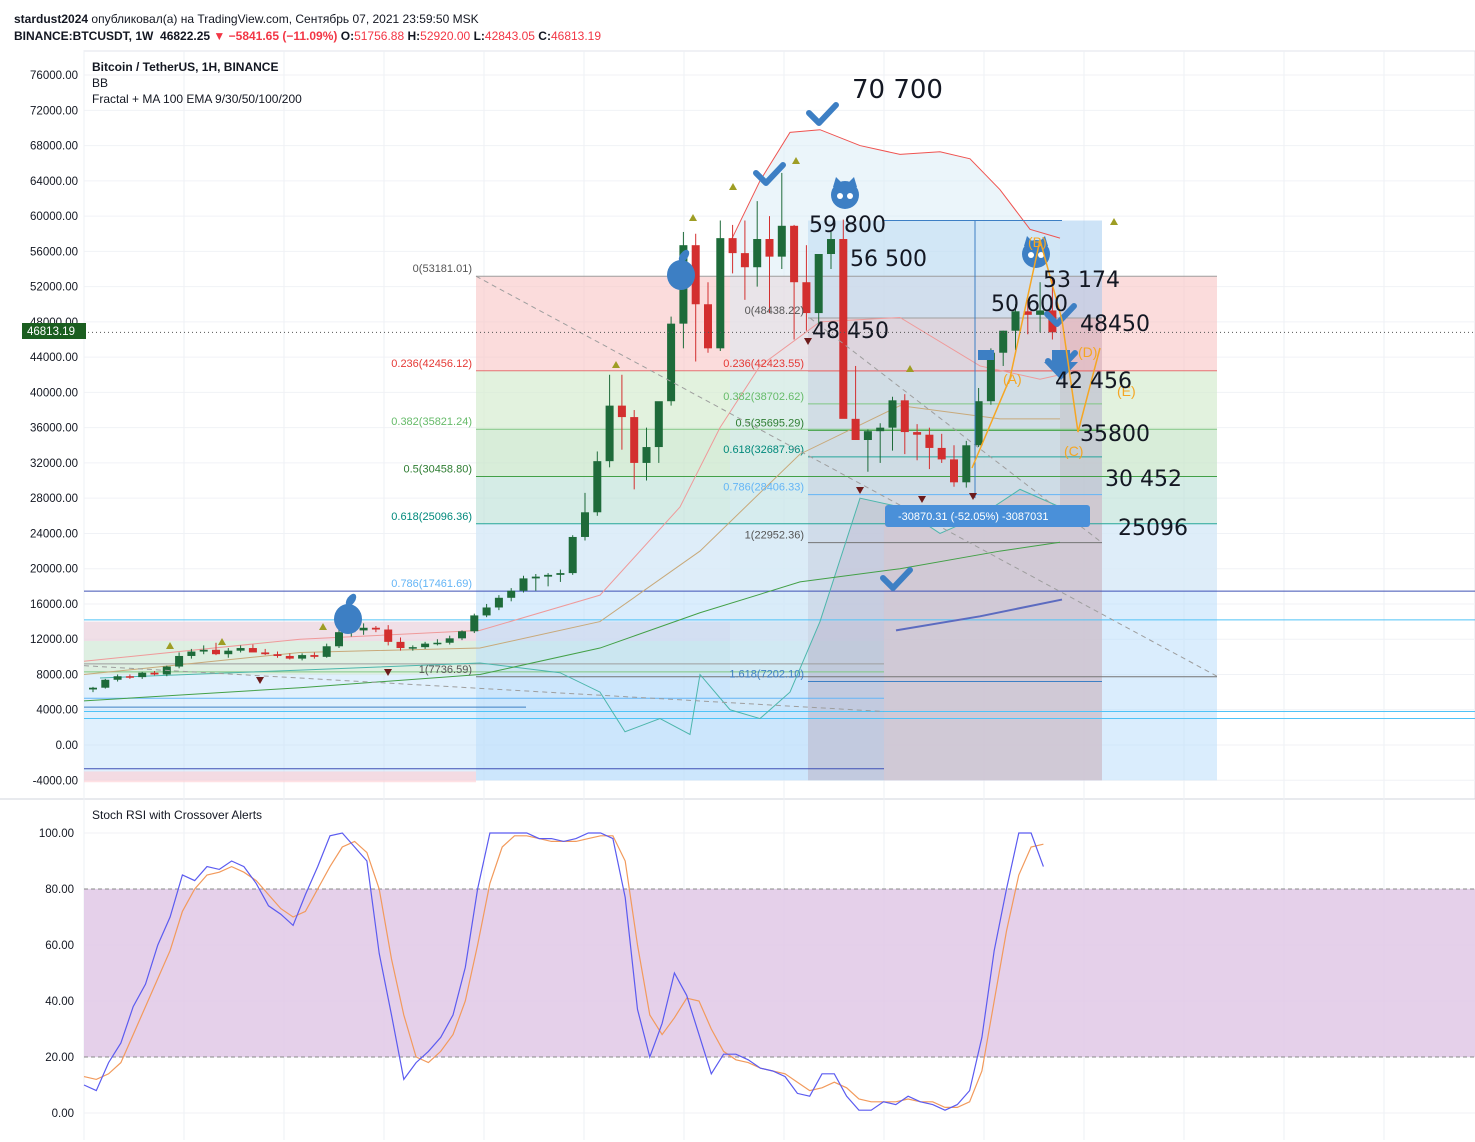 The width and height of the screenshot is (1475, 1142). What do you see at coordinates (1143, 479) in the screenshot?
I see `price-annotation: 30 452` at bounding box center [1143, 479].